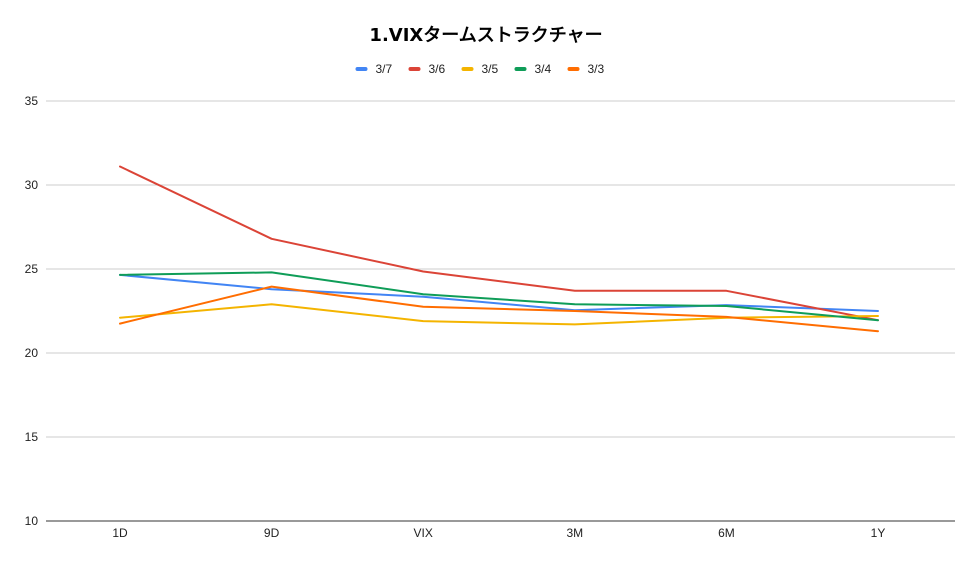  I want to click on x-tick-label: 1Y, so click(878, 533).